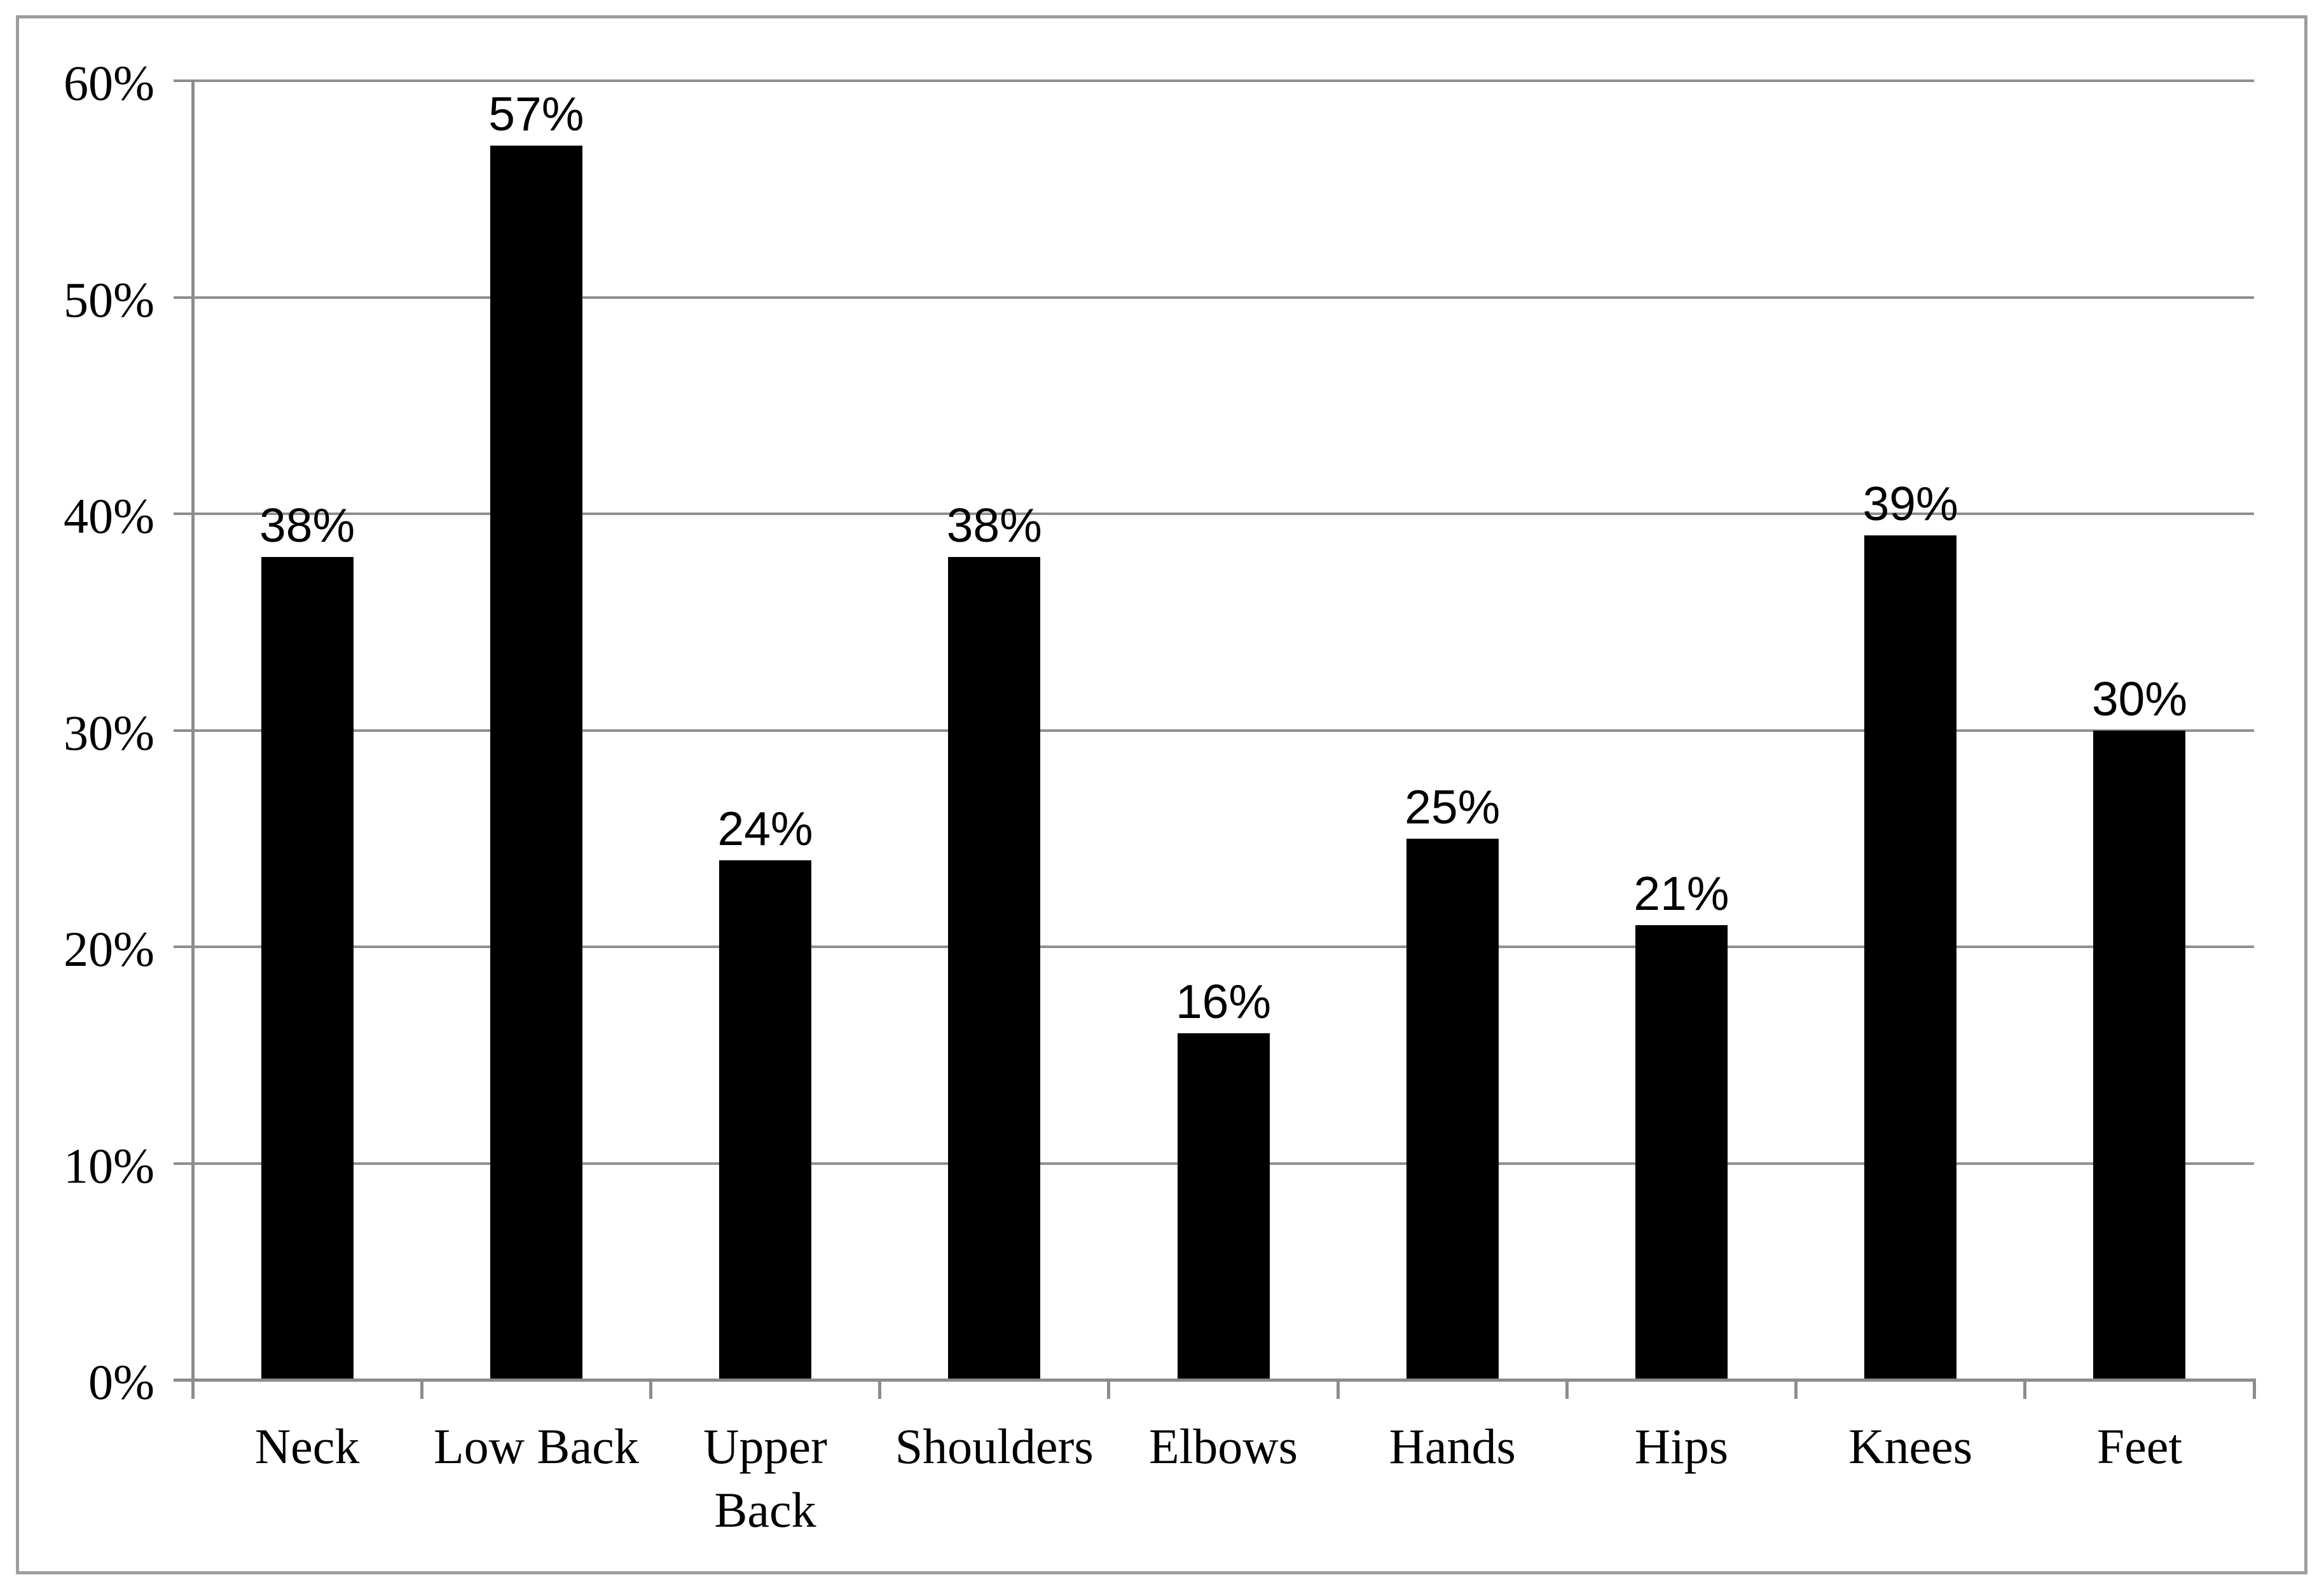  Describe the element at coordinates (1911, 1446) in the screenshot. I see `category-label-knees: Knees` at that location.